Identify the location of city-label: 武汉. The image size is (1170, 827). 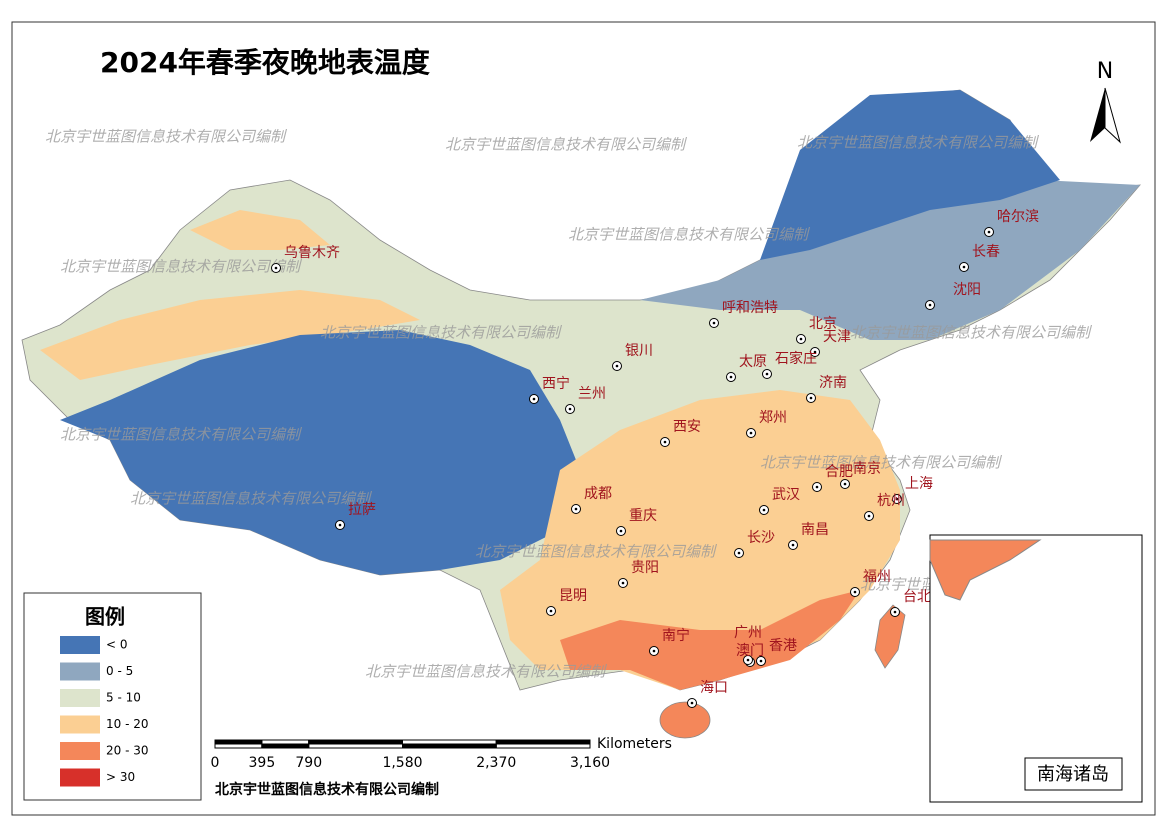
(786, 495).